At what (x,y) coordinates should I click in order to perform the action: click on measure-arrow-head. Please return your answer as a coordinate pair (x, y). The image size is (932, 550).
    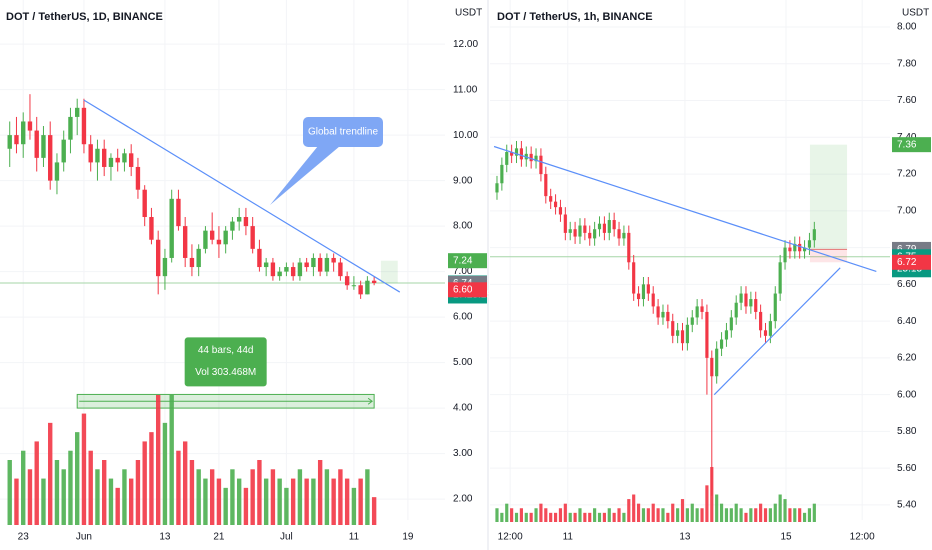
    Looking at the image, I should click on (370, 401).